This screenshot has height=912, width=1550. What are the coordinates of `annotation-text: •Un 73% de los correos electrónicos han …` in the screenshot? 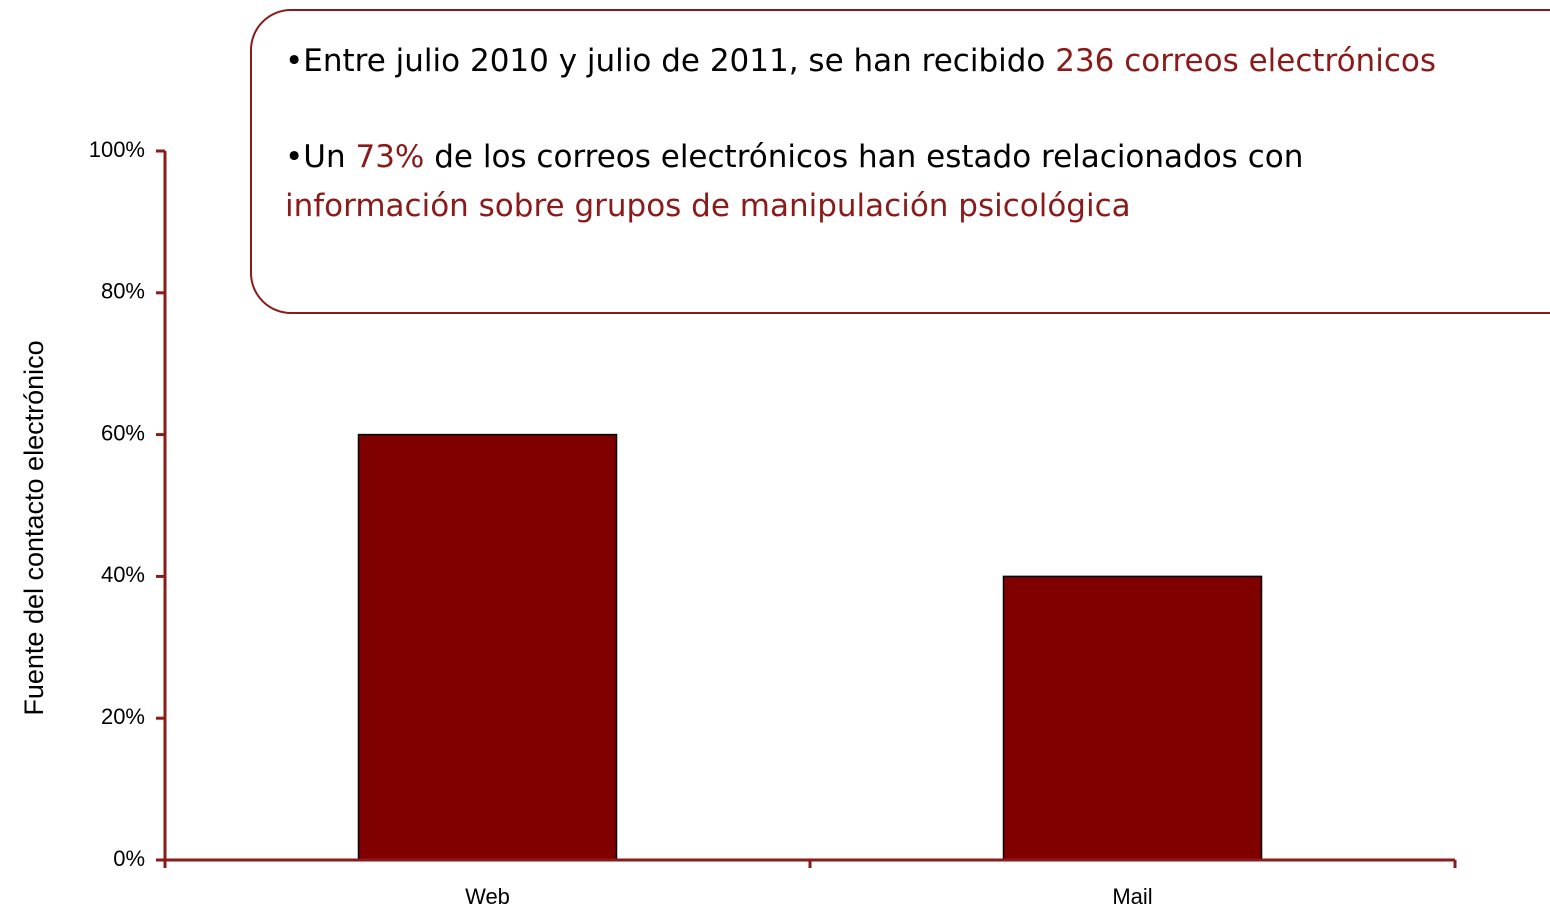 It's located at (794, 157).